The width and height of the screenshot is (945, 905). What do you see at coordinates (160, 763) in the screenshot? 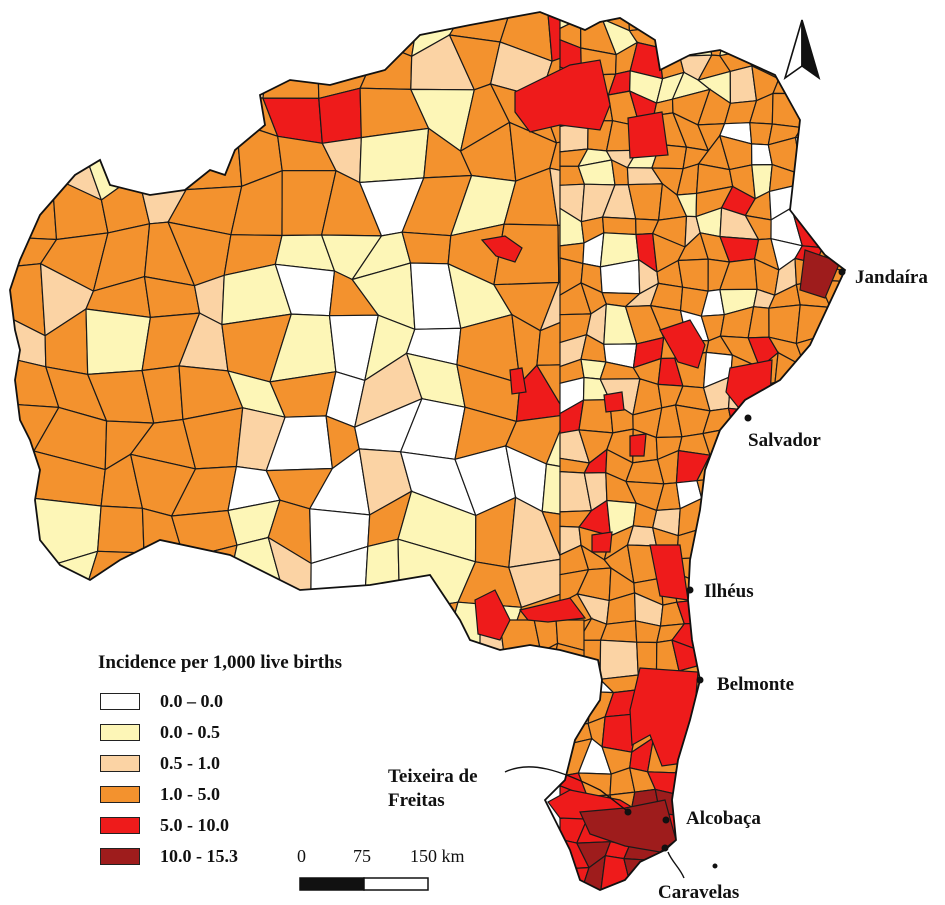
I see `legend-item: 0.5 - 1.0` at bounding box center [160, 763].